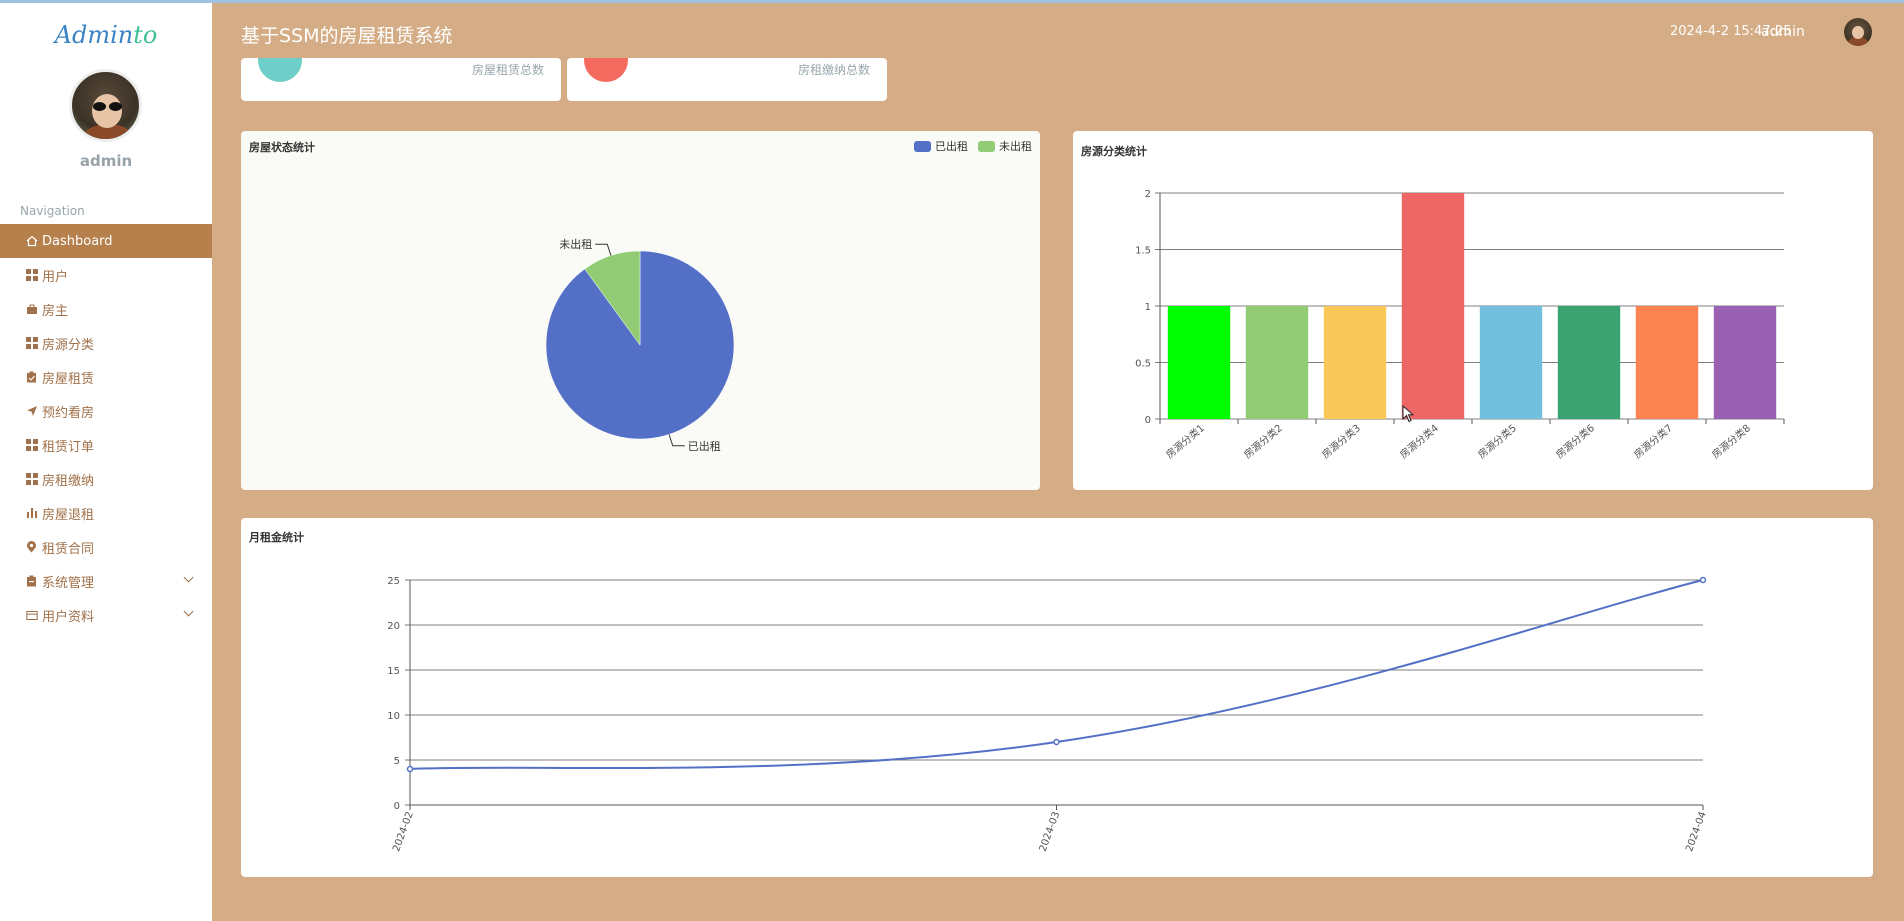 The width and height of the screenshot is (1904, 921). What do you see at coordinates (1408, 414) in the screenshot?
I see `mouse-cursor-icon` at bounding box center [1408, 414].